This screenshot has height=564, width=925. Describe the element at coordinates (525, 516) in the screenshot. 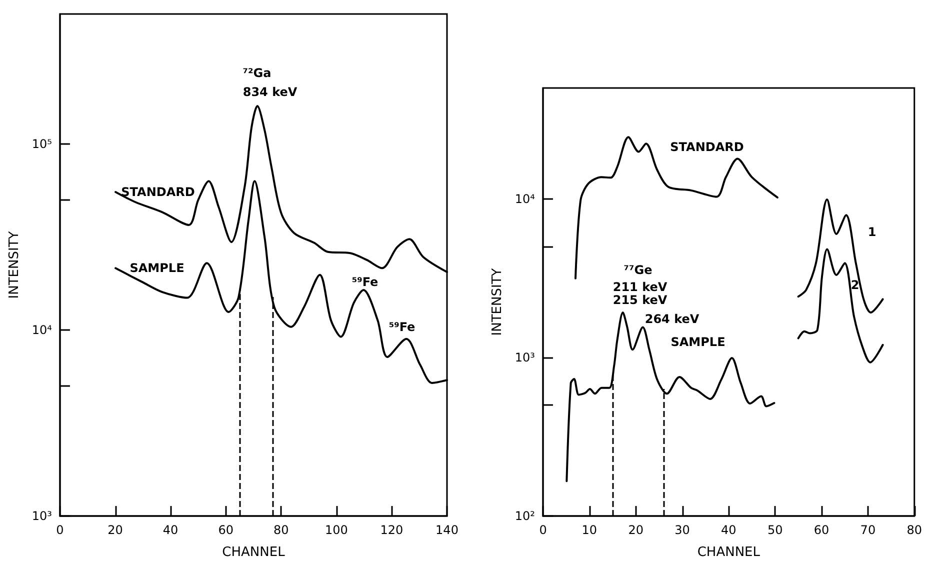

I see `y-tick-label: 10²` at that location.